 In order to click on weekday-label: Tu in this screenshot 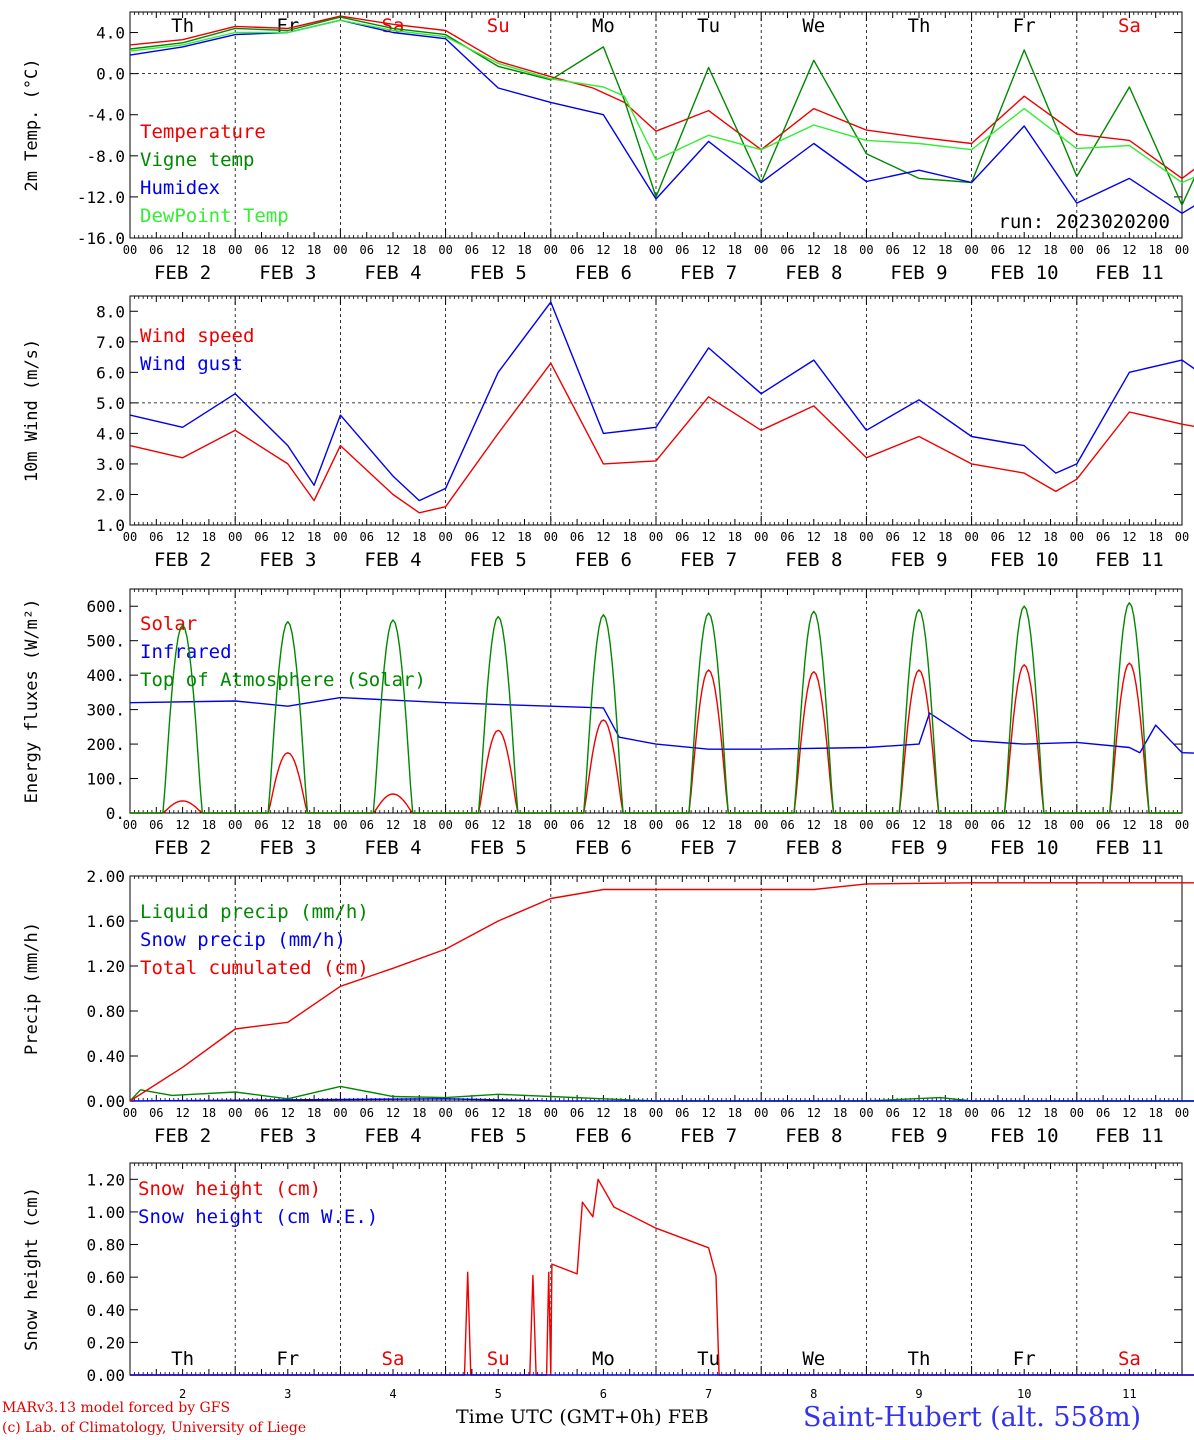, I will do `click(708, 1359)`.